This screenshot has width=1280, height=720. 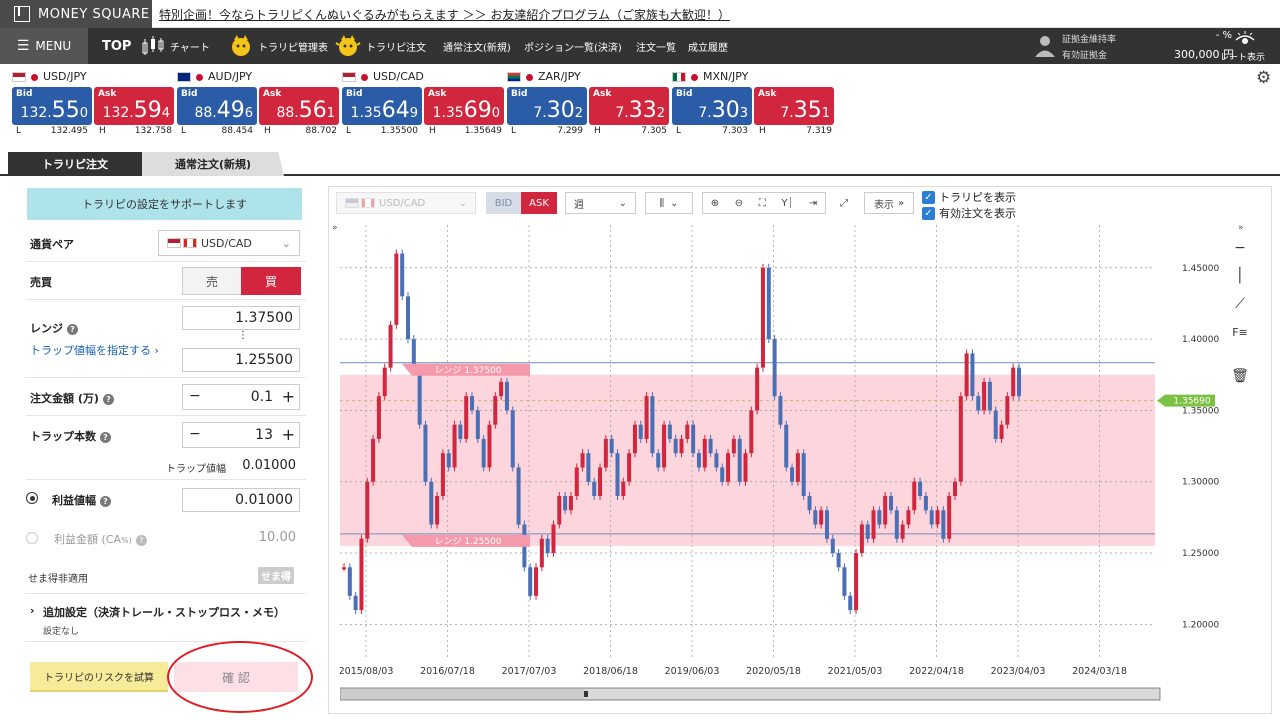 What do you see at coordinates (41, 282) in the screenshot?
I see `side-label: 売買` at bounding box center [41, 282].